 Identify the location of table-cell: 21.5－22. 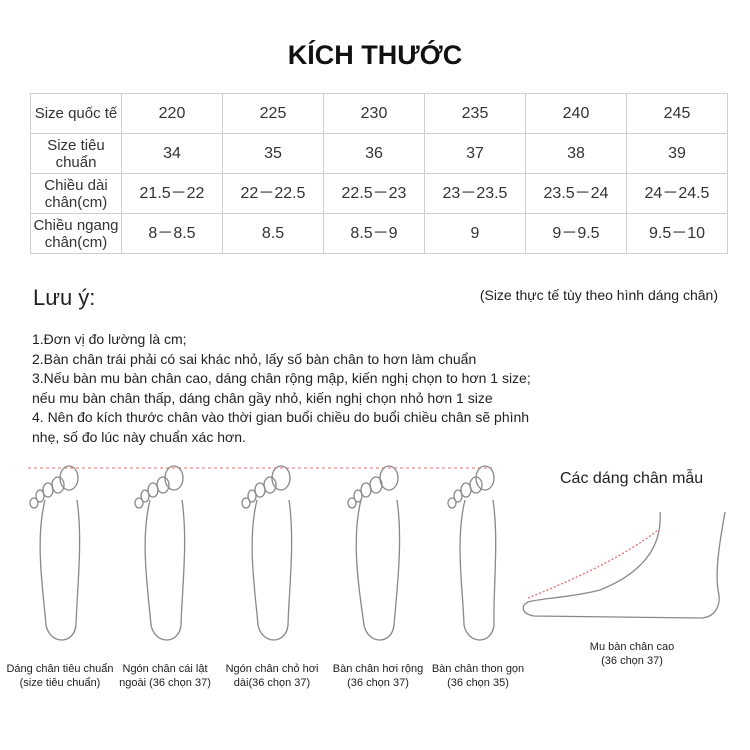
(172, 193).